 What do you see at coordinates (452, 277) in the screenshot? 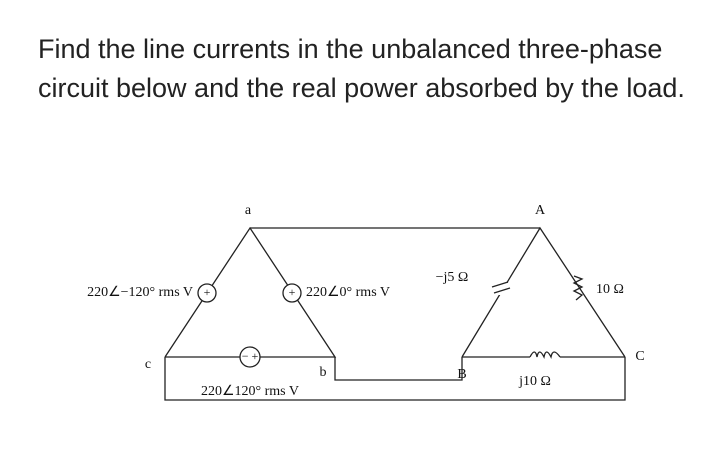
I see `impedance-label: −j5 Ω` at bounding box center [452, 277].